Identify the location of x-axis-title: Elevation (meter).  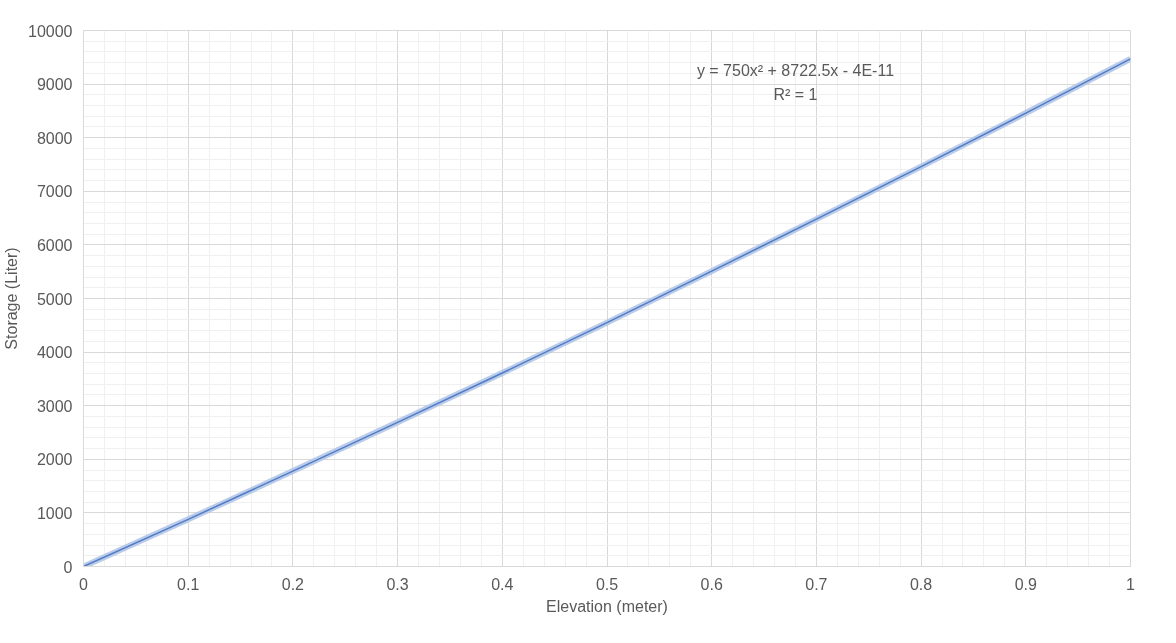
(607, 606).